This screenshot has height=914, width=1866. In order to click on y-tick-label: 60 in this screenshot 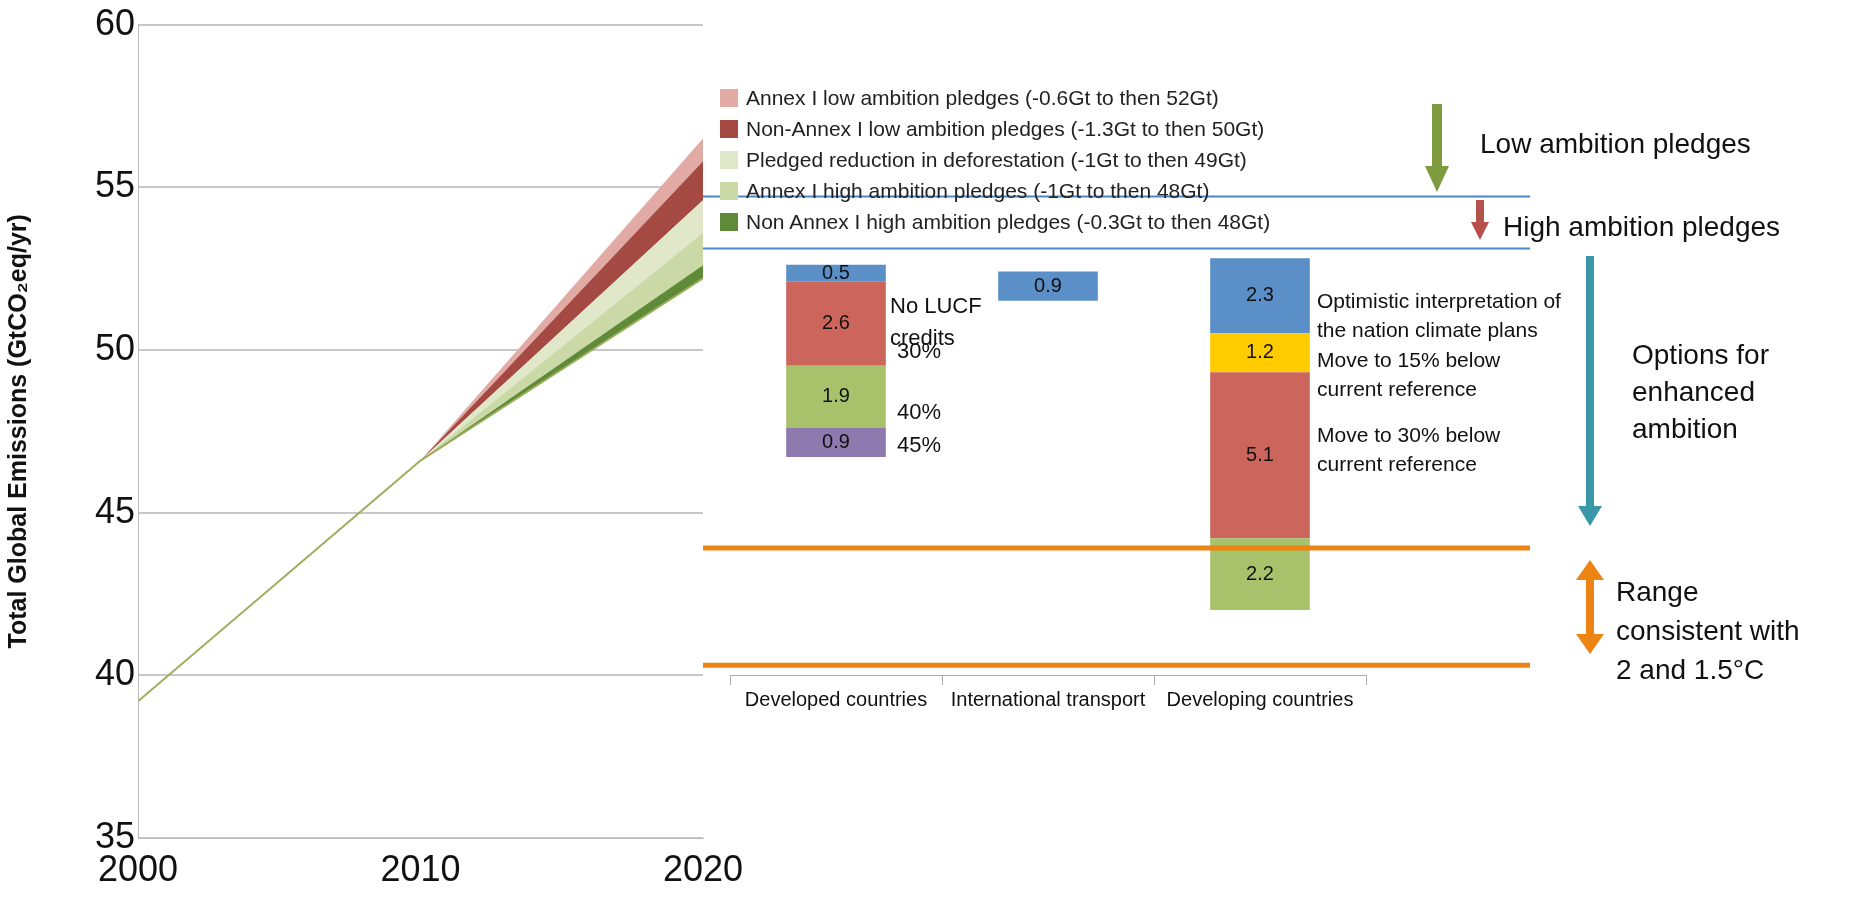, I will do `click(114, 22)`.